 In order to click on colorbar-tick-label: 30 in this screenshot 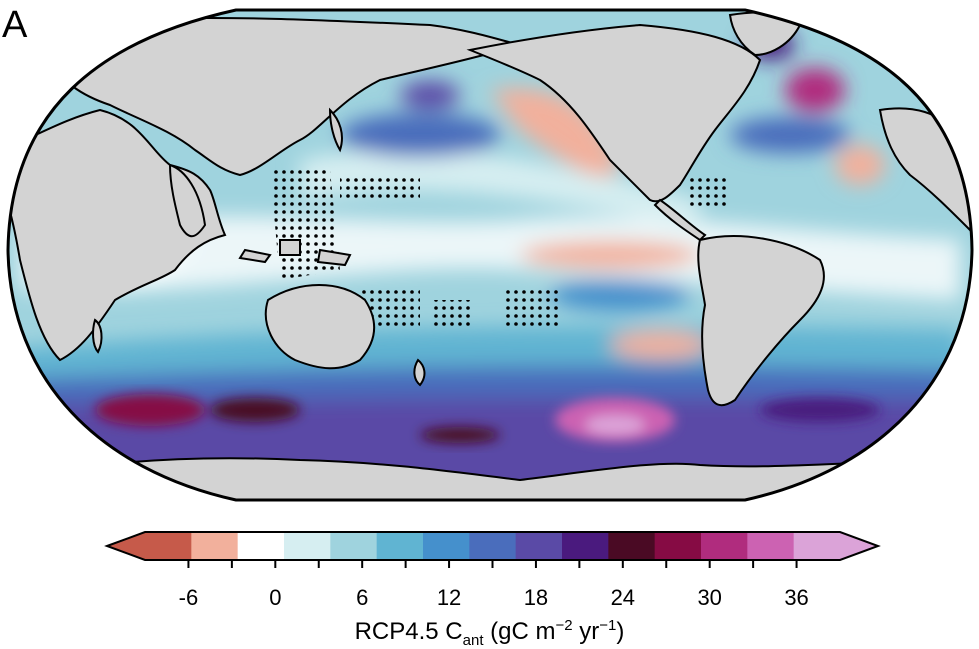, I will do `click(709, 597)`.